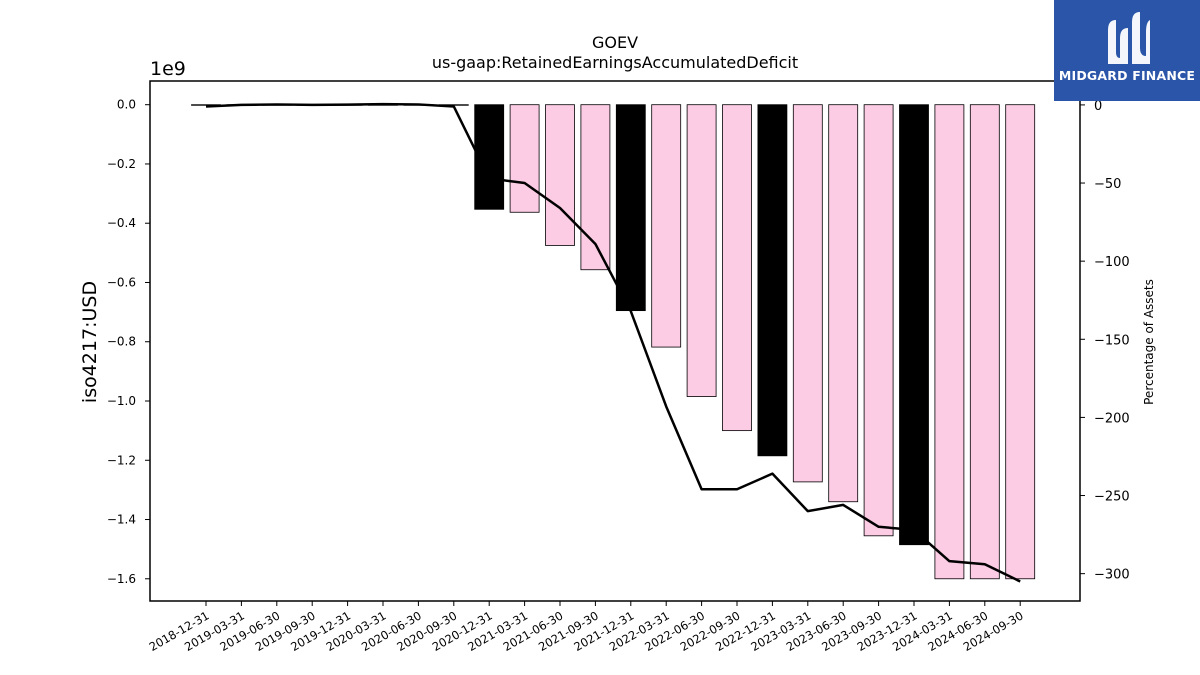 The image size is (1200, 675). I want to click on y-tick-label: −1.4, so click(121, 520).